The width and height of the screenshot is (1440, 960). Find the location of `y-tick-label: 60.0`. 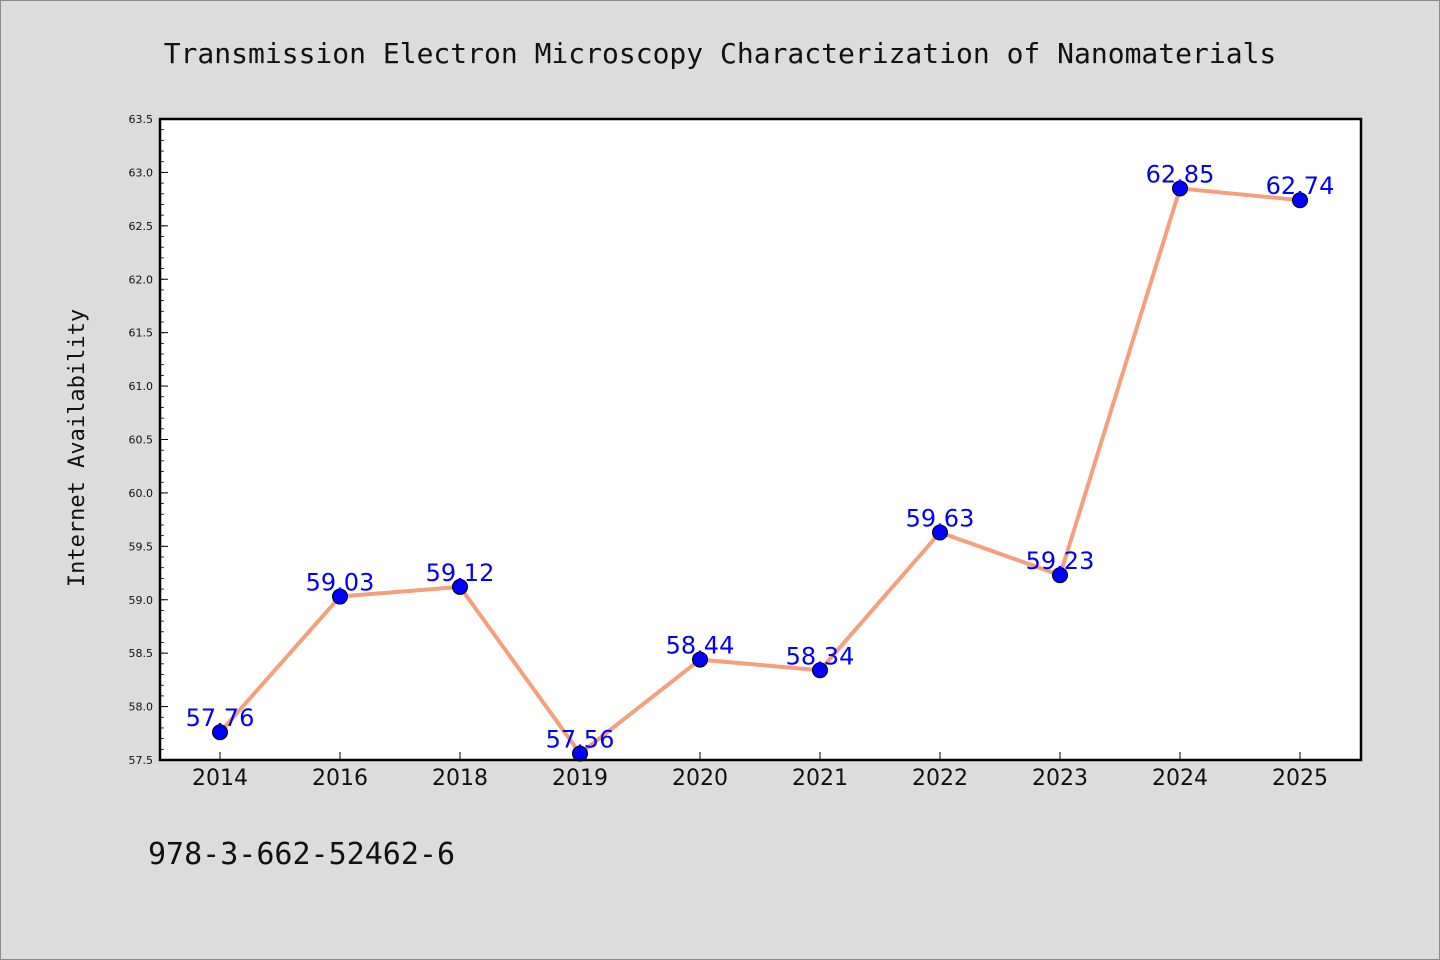

y-tick-label: 60.0 is located at coordinates (141, 493).